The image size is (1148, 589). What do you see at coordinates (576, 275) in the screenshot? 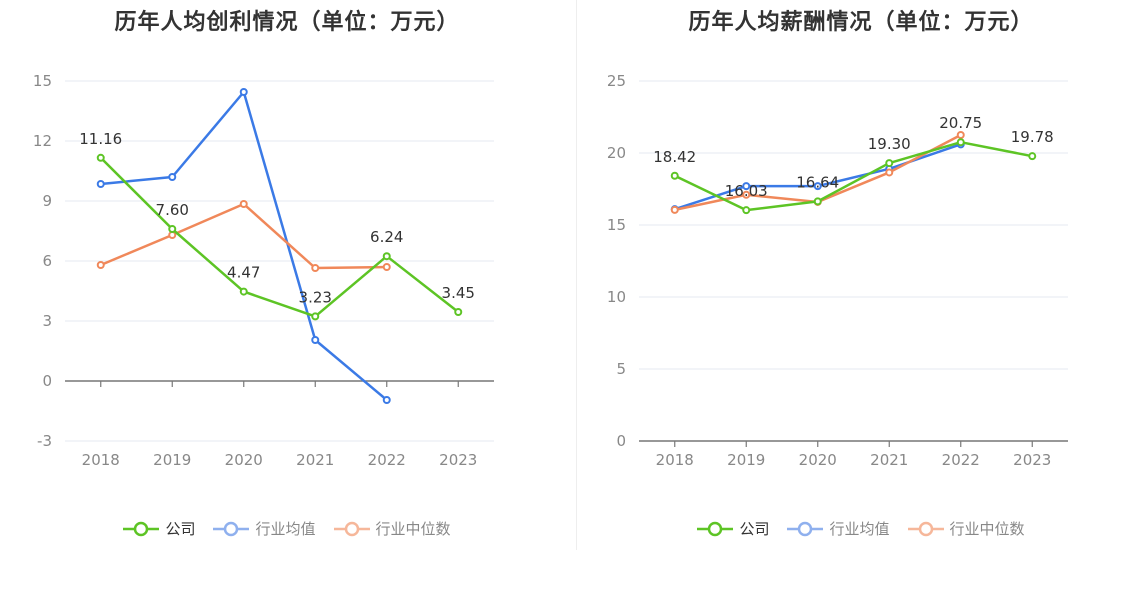
I see `panel-divider` at bounding box center [576, 275].